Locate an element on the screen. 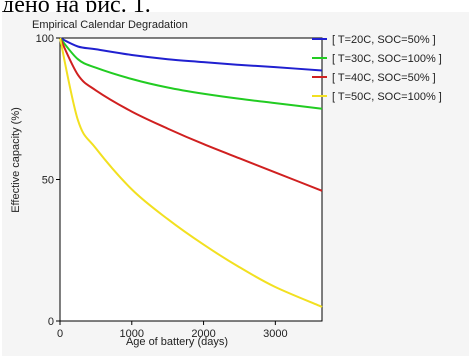 This screenshot has width=471, height=356. x-tick-label: 3000 is located at coordinates (275, 334).